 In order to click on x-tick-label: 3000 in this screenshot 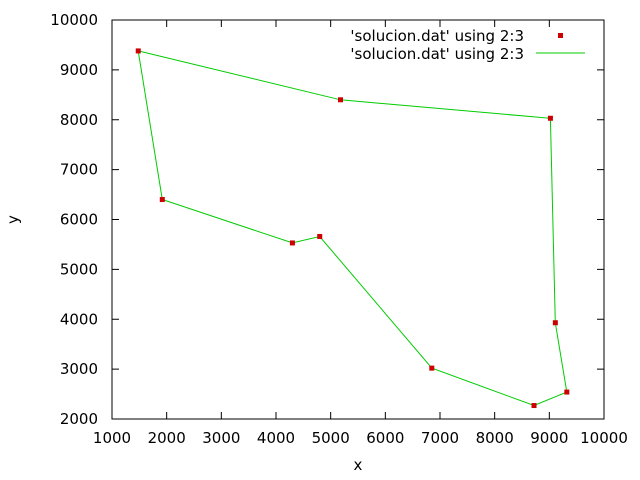, I will do `click(221, 438)`.